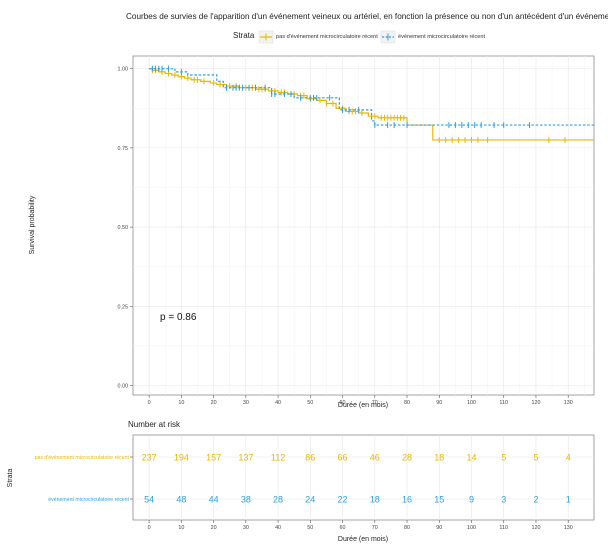  I want to click on risk-value: 24, so click(310, 500).